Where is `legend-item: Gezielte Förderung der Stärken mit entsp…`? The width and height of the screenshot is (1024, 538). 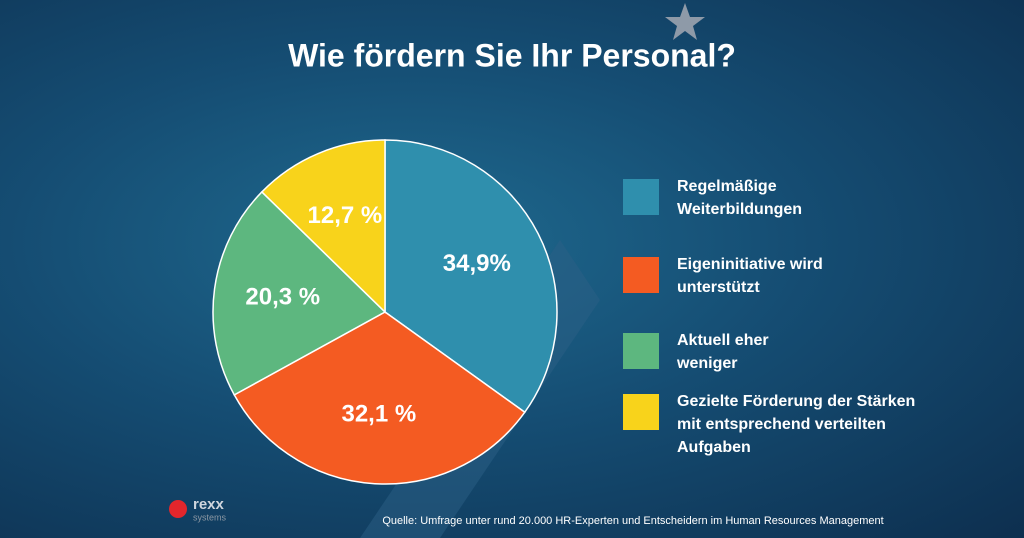 legend-item: Gezielte Förderung der Stärken mit entsp… is located at coordinates (770, 424).